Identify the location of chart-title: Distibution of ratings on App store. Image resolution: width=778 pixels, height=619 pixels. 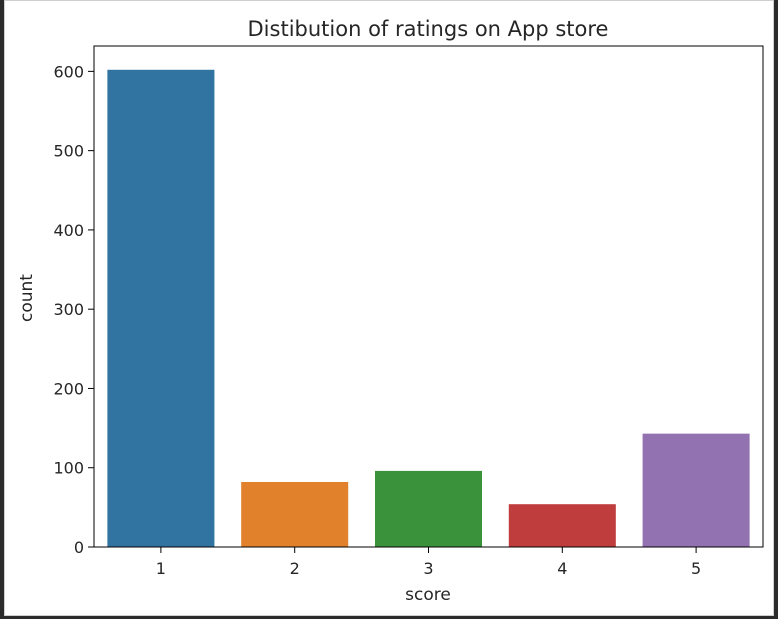
(428, 29).